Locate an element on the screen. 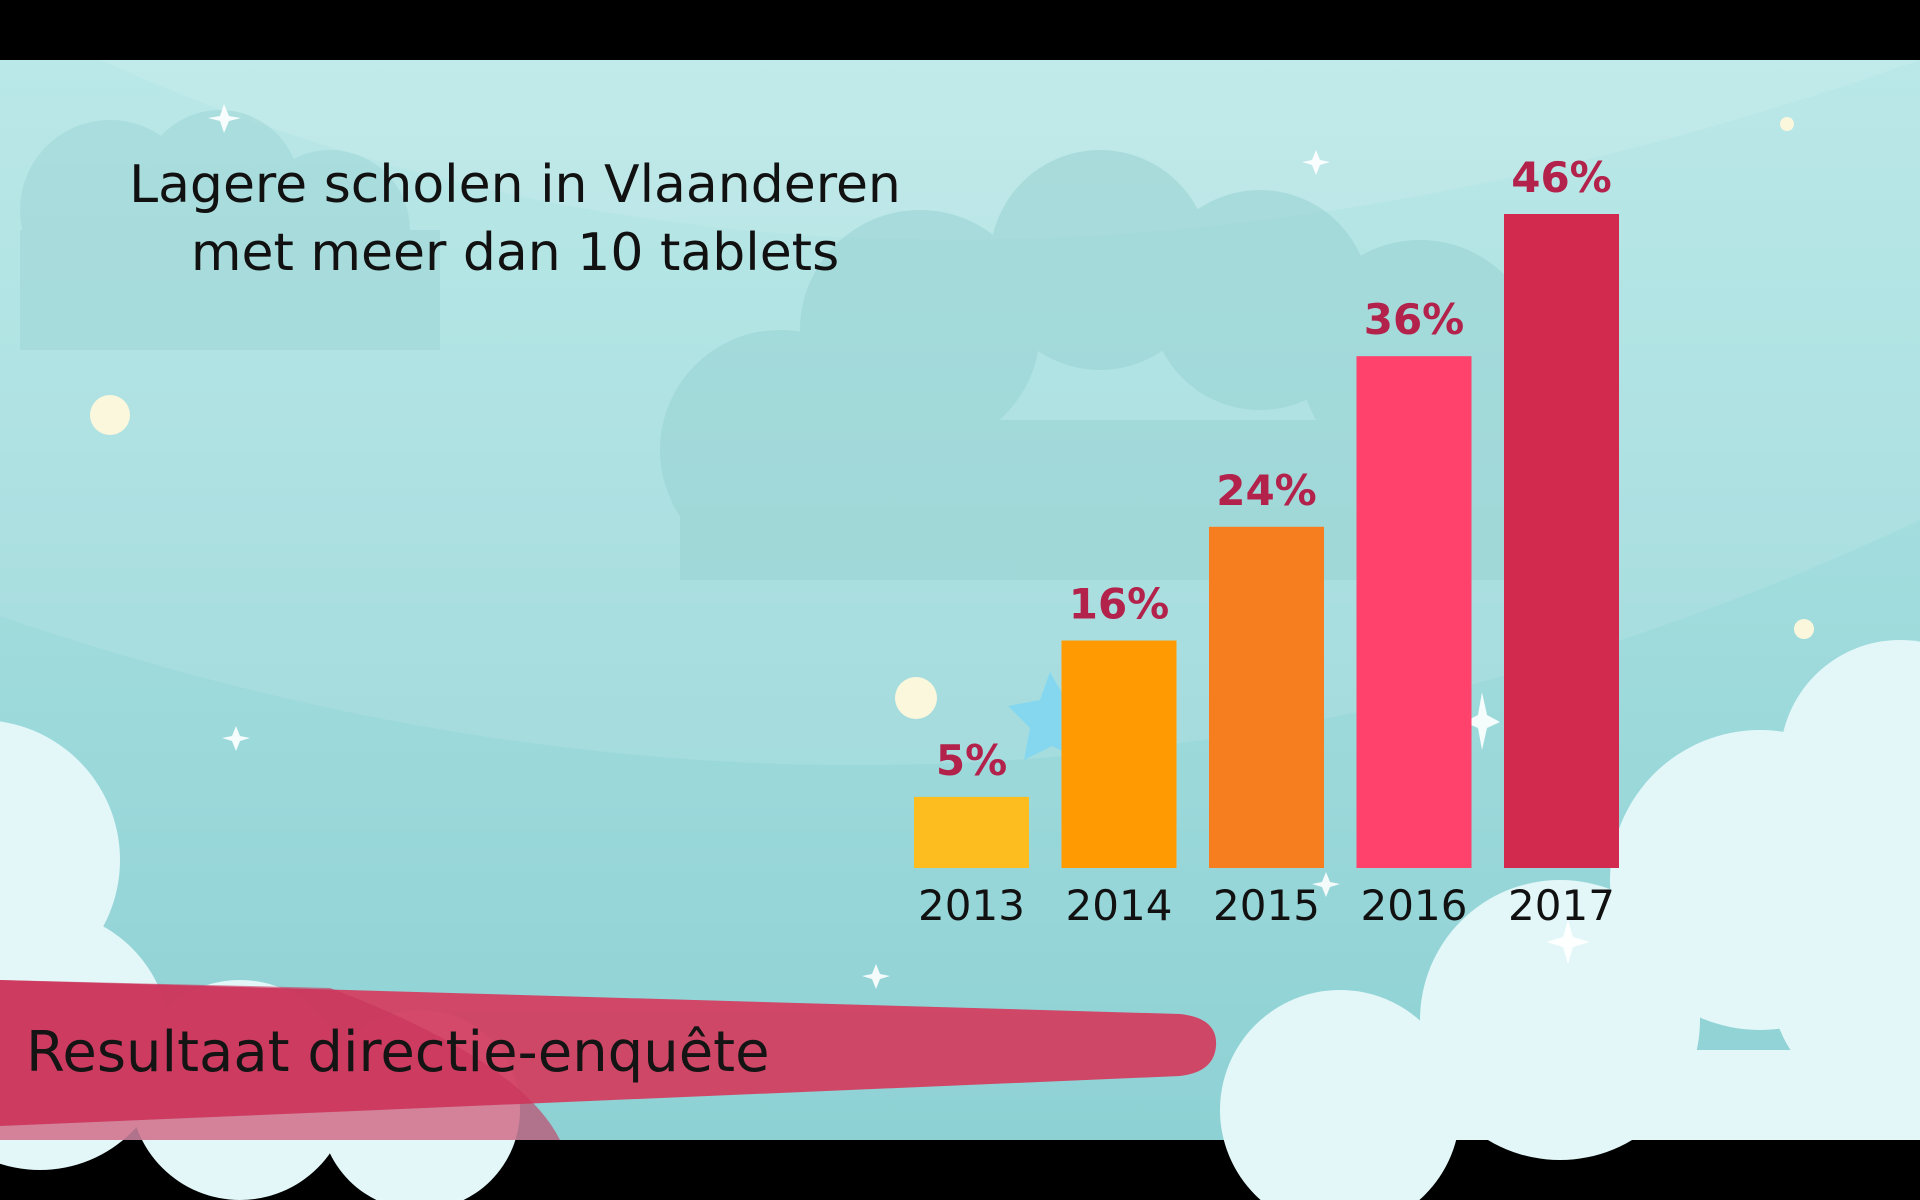 This screenshot has width=1920, height=1200. chart-title-line-2: met meer dan 10 tablets is located at coordinates (515, 253).